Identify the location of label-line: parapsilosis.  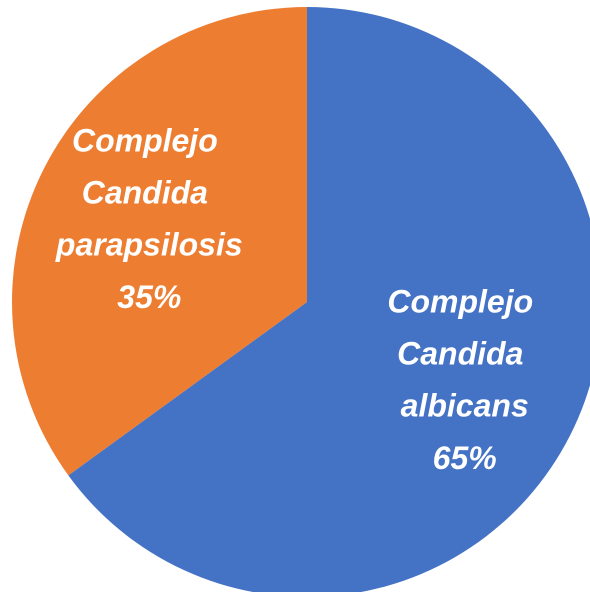
(149, 245).